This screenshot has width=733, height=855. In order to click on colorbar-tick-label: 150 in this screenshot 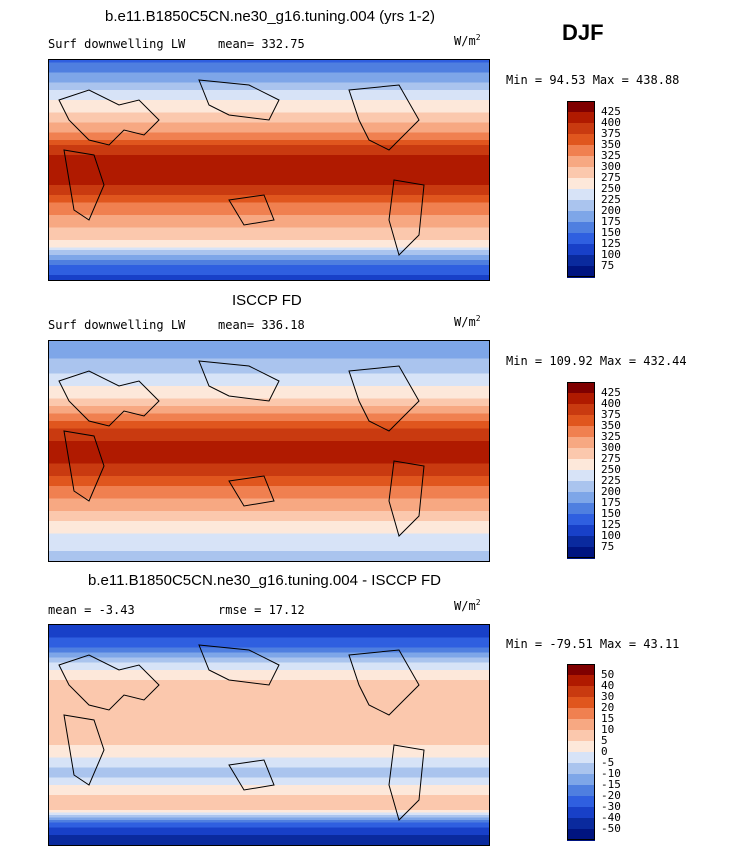, I will do `click(611, 232)`.